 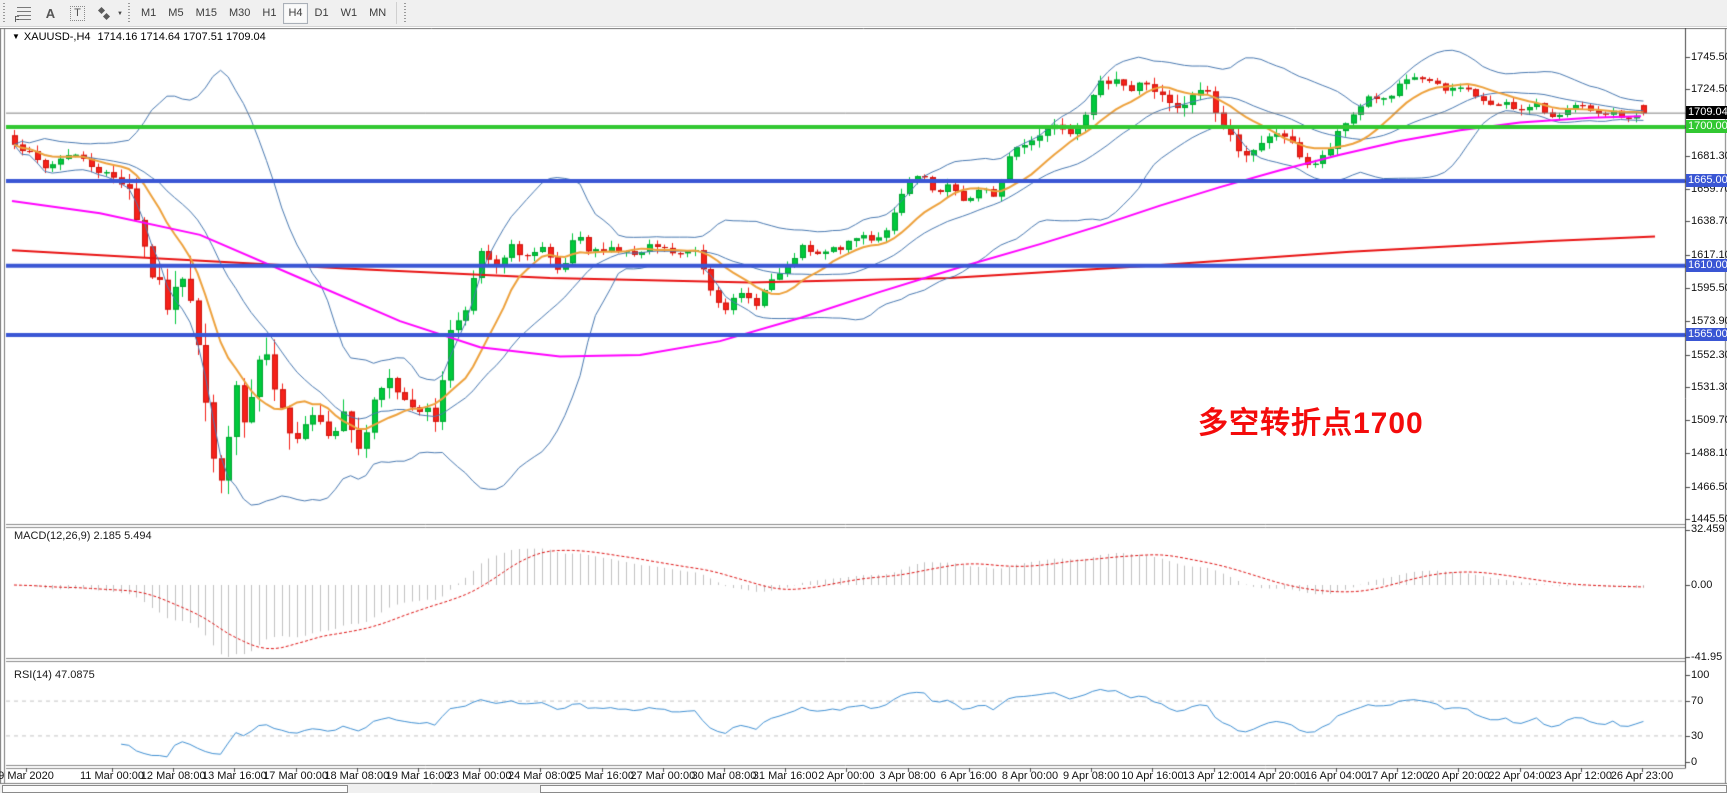 What do you see at coordinates (1274, 776) in the screenshot?
I see `time-axis-label: 14 Apr 20:00` at bounding box center [1274, 776].